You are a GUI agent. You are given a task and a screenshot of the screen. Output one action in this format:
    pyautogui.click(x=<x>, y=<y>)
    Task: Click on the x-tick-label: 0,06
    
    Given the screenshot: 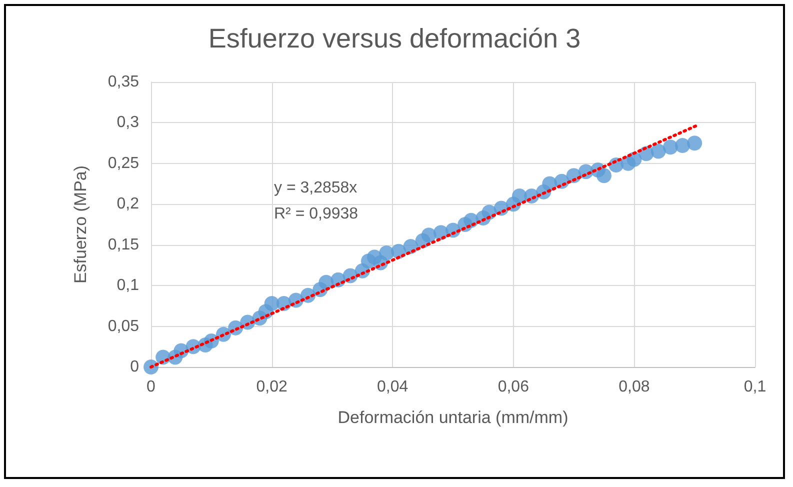 What is the action you would take?
    pyautogui.click(x=514, y=387)
    